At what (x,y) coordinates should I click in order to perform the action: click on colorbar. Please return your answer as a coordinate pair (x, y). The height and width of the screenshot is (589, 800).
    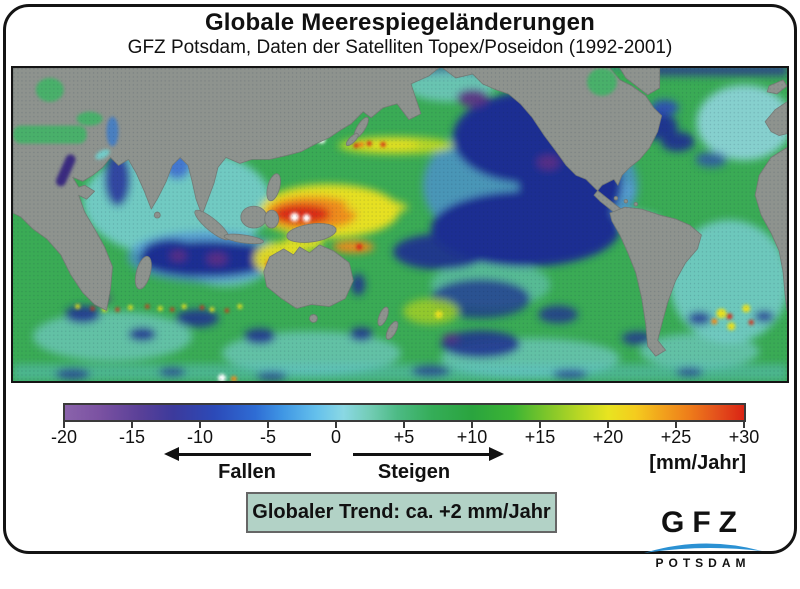
    Looking at the image, I should click on (404, 412).